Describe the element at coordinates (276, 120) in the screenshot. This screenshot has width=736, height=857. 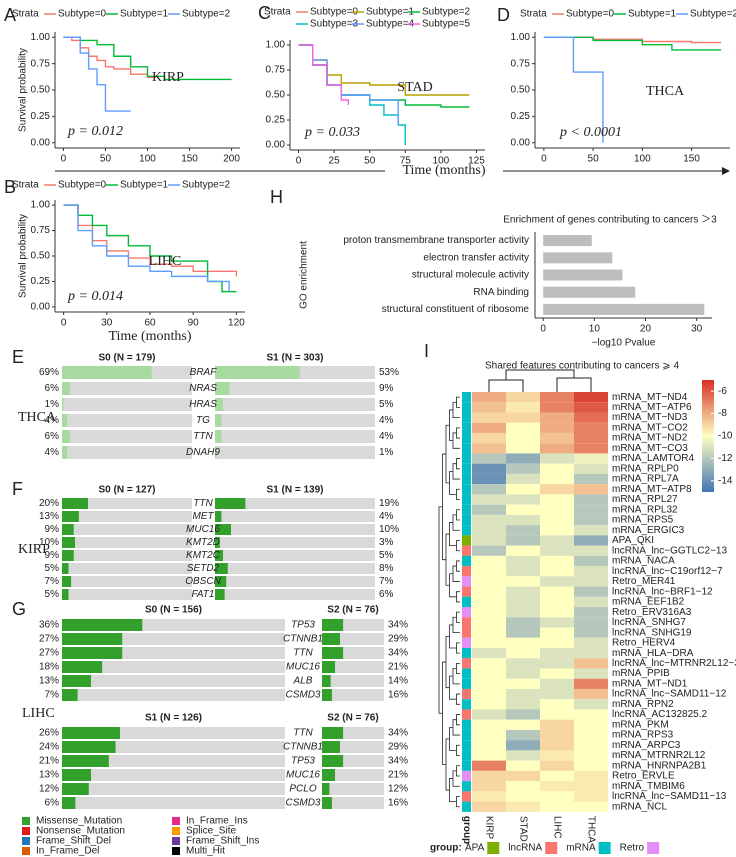
I see `y-tick-label: 0.25` at that location.